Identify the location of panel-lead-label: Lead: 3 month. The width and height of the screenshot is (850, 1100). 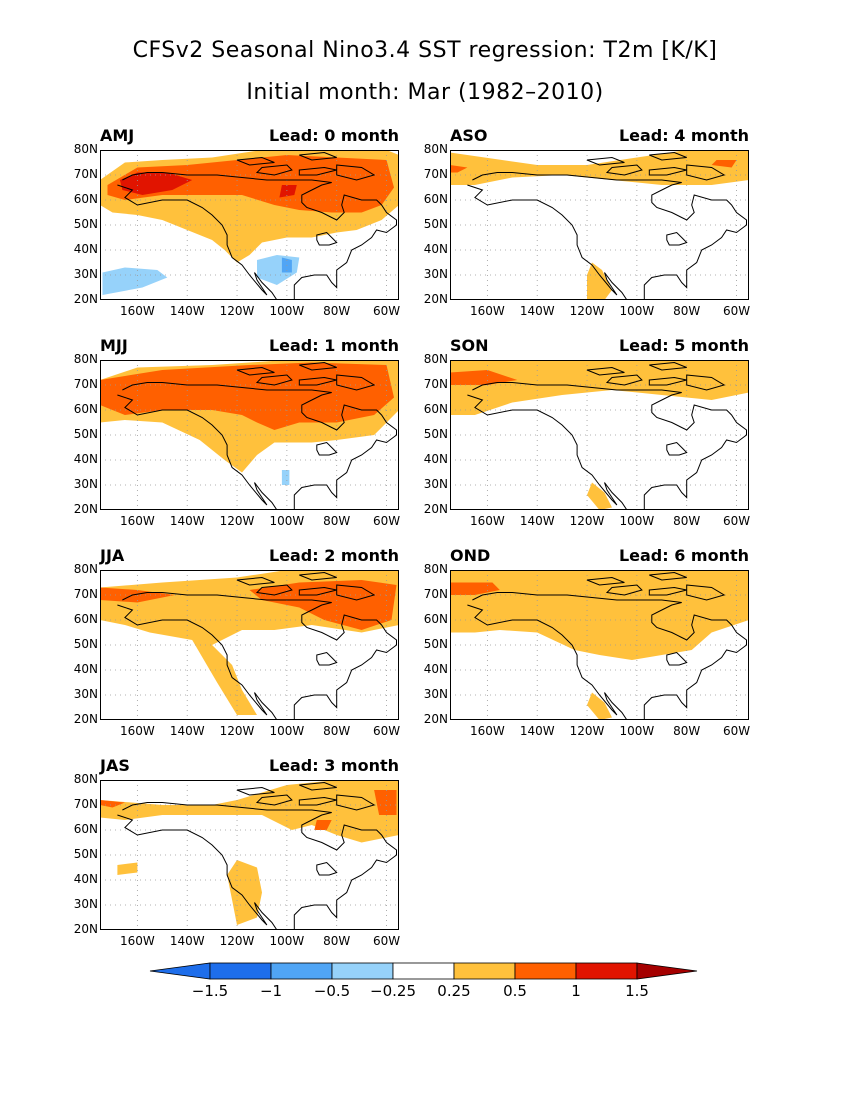
(333, 765).